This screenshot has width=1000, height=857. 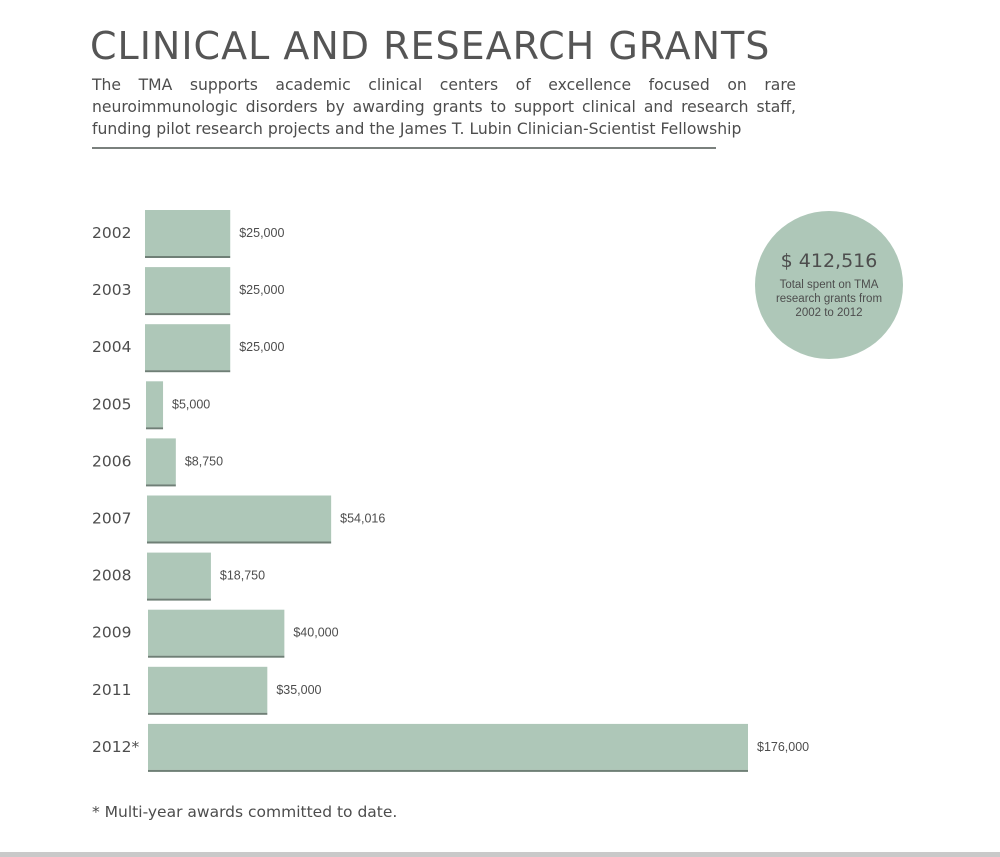 I want to click on year-label: 2009, so click(x=111, y=633).